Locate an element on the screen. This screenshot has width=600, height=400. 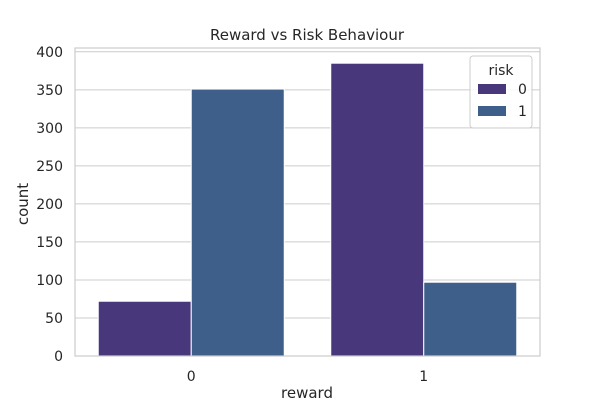
y-tick-label: 100 is located at coordinates (49, 281).